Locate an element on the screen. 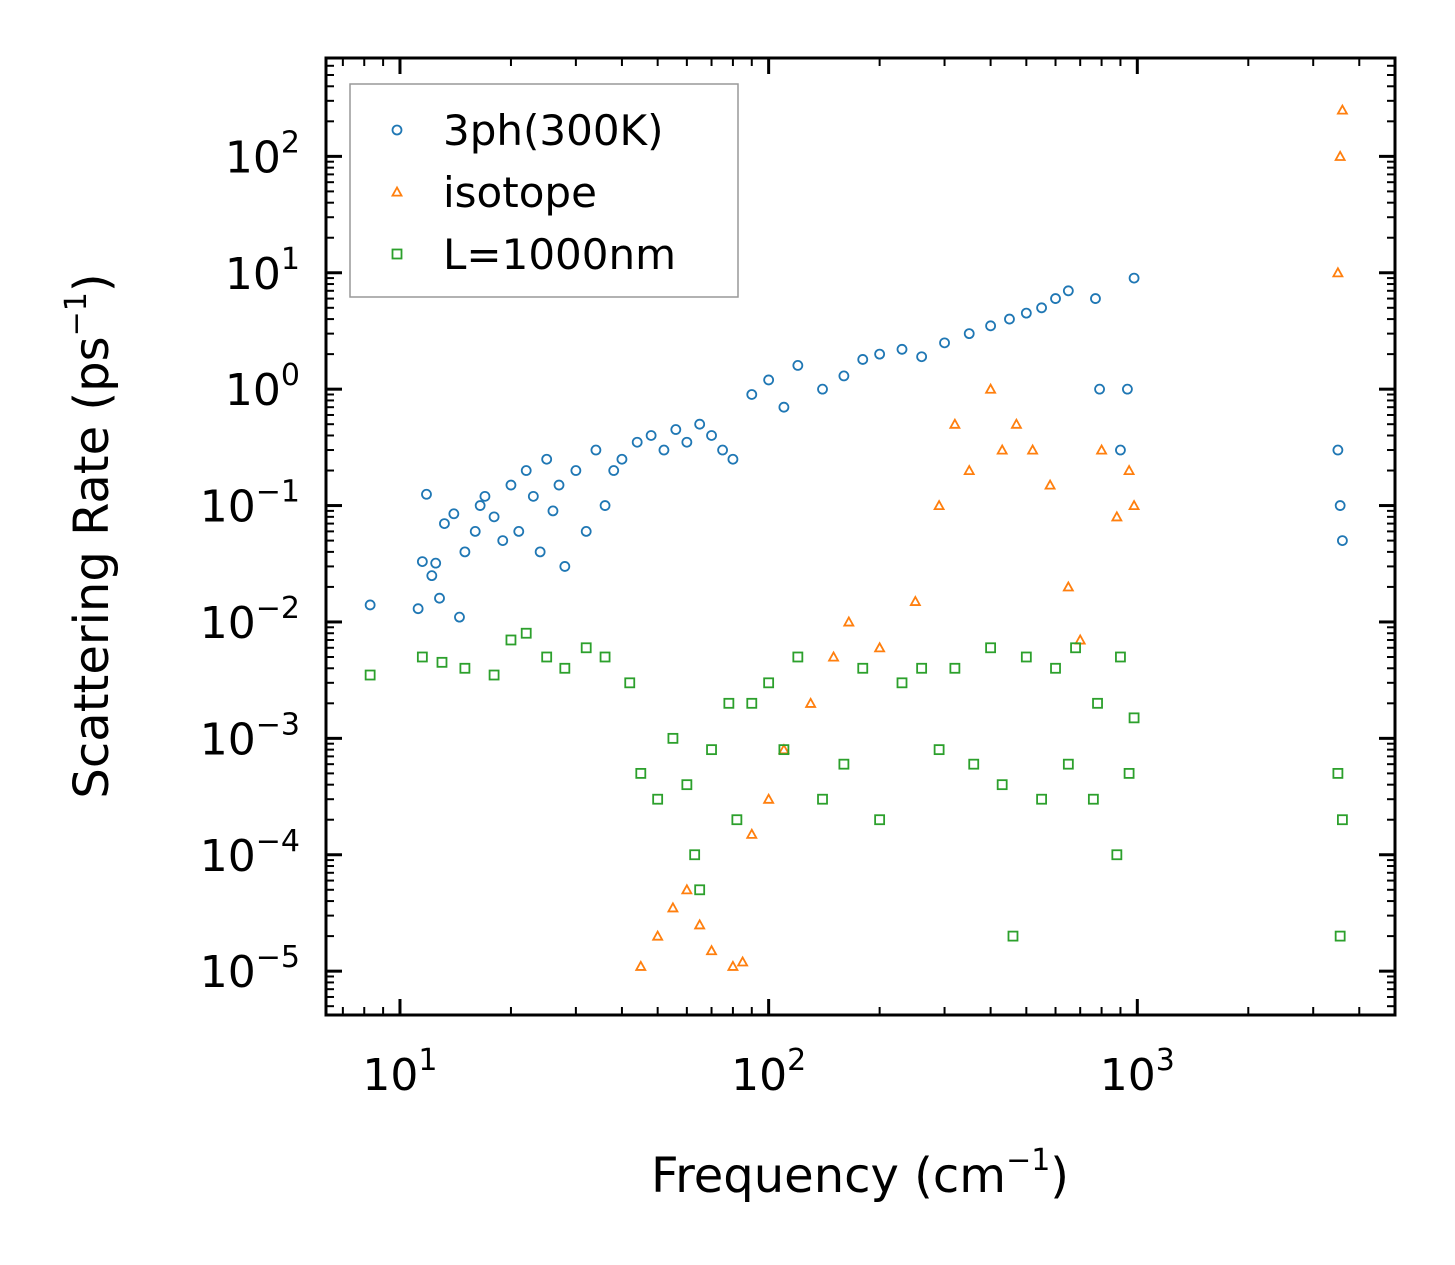  y-tick-label: 10⁻³ is located at coordinates (250, 736).